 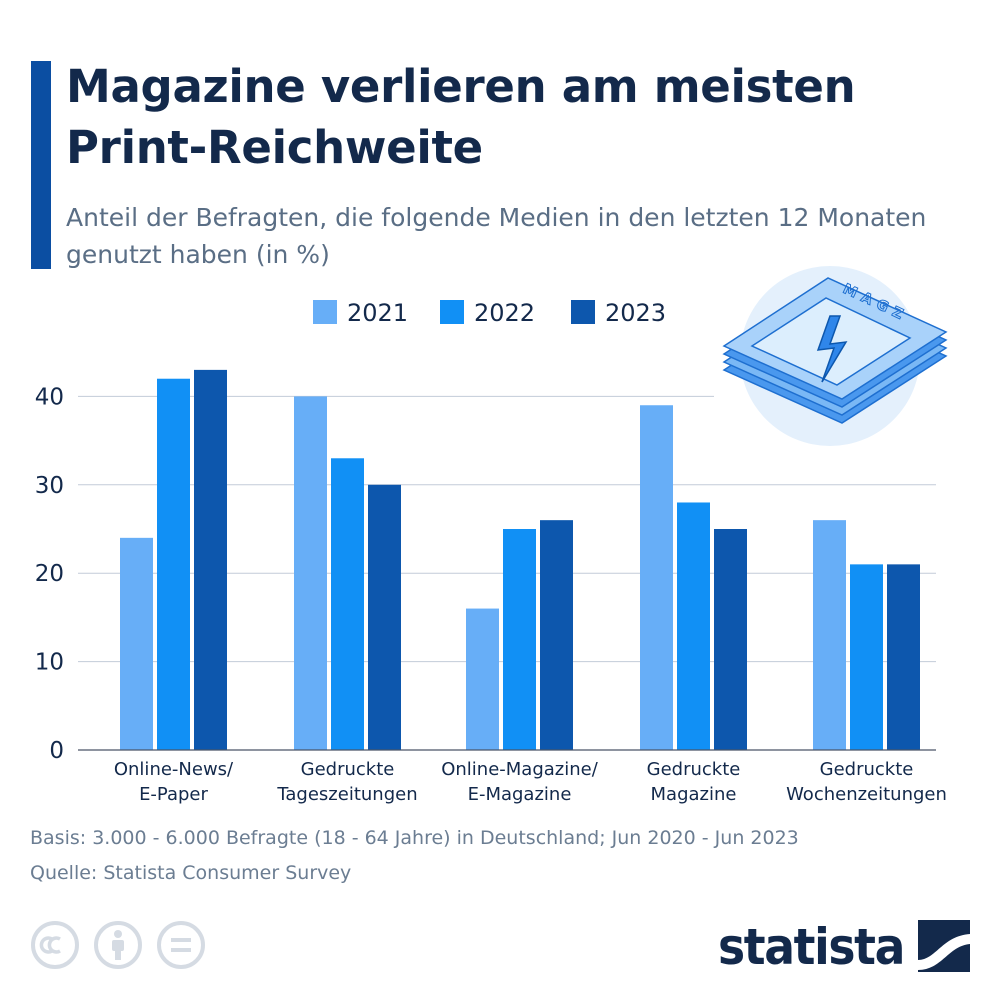 What do you see at coordinates (49, 486) in the screenshot?
I see `y-tick-label: 30` at bounding box center [49, 486].